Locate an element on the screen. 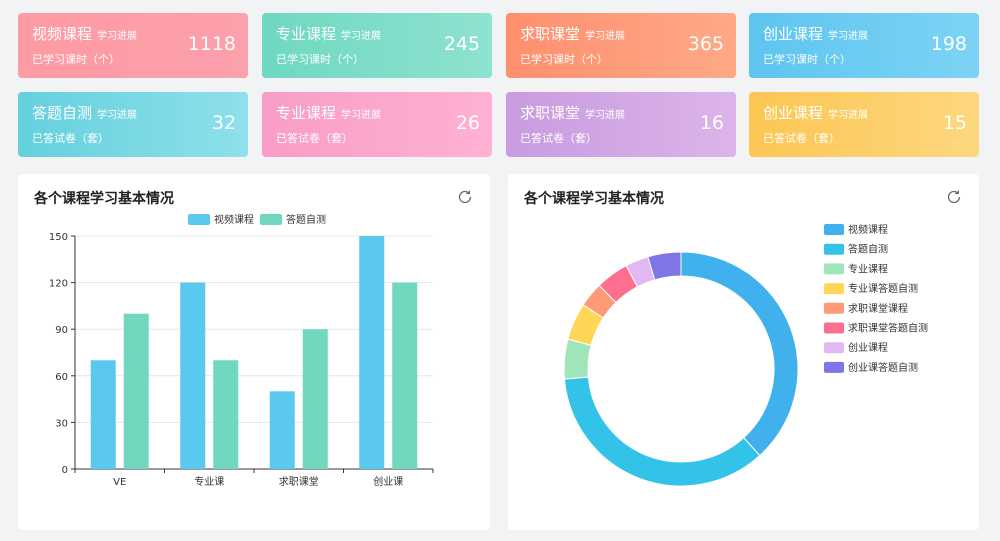  stat-value: 15 is located at coordinates (954, 123).